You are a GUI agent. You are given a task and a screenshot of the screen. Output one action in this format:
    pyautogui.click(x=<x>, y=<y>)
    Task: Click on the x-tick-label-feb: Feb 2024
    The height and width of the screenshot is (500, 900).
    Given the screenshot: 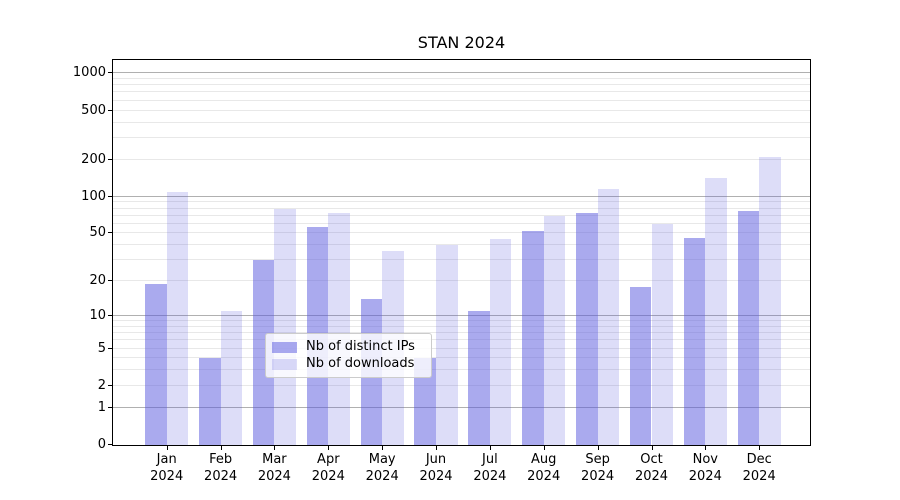 What is the action you would take?
    pyautogui.click(x=221, y=468)
    